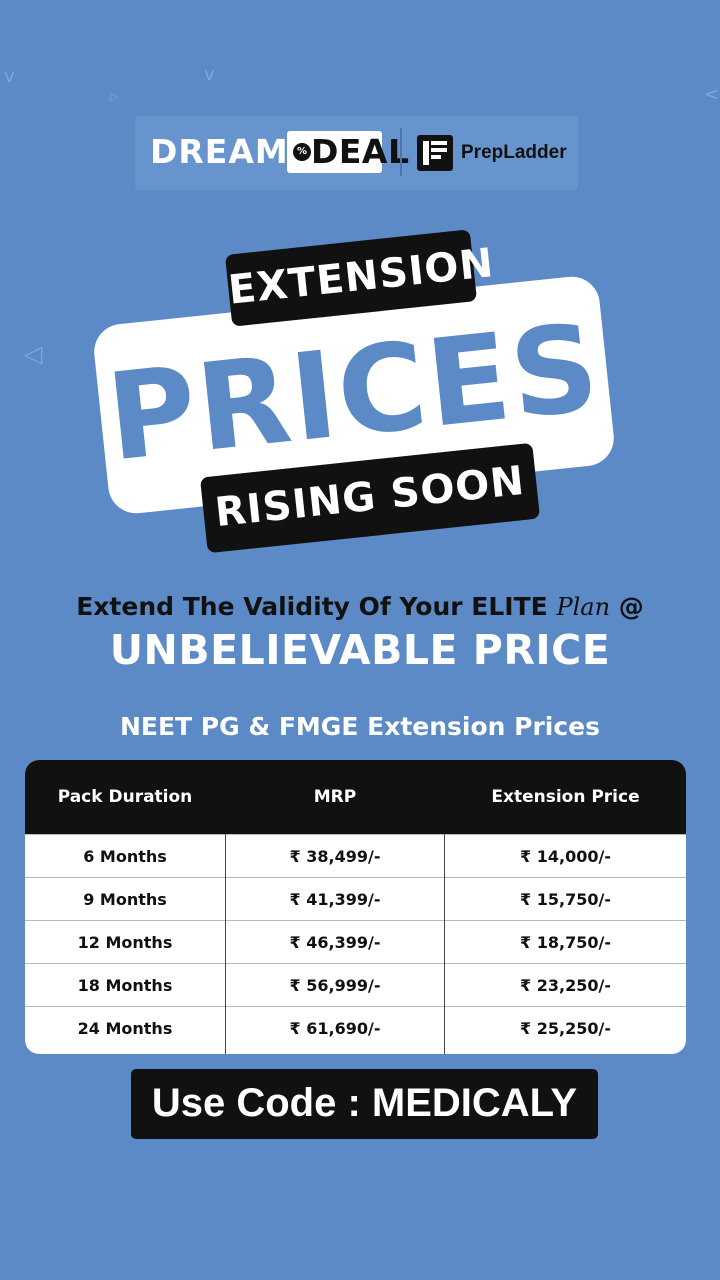  Describe the element at coordinates (514, 152) in the screenshot. I see `prepladder-brand-name: PrepLadder` at that location.